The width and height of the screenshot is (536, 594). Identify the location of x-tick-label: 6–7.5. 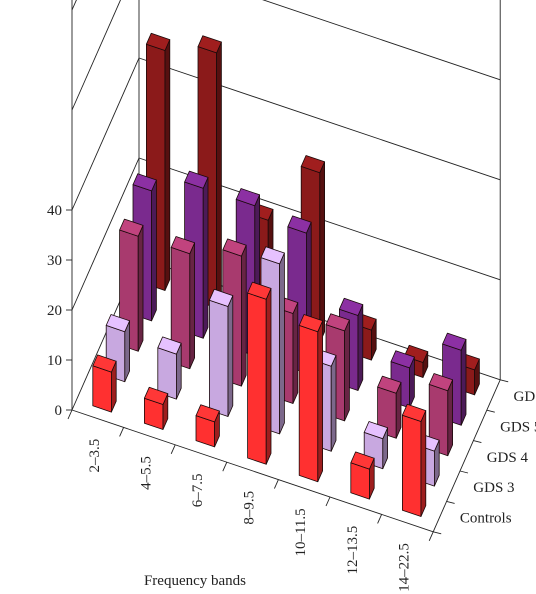
(198, 491).